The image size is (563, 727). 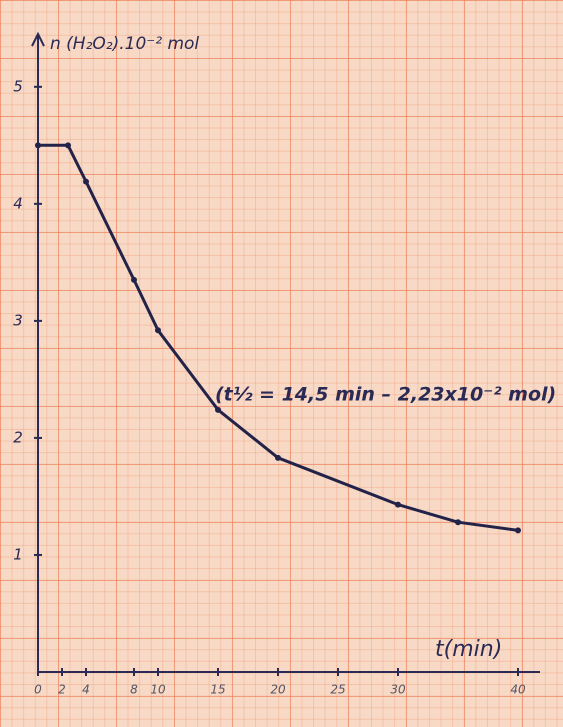 What do you see at coordinates (62, 690) in the screenshot?
I see `x-tick-label: 2` at bounding box center [62, 690].